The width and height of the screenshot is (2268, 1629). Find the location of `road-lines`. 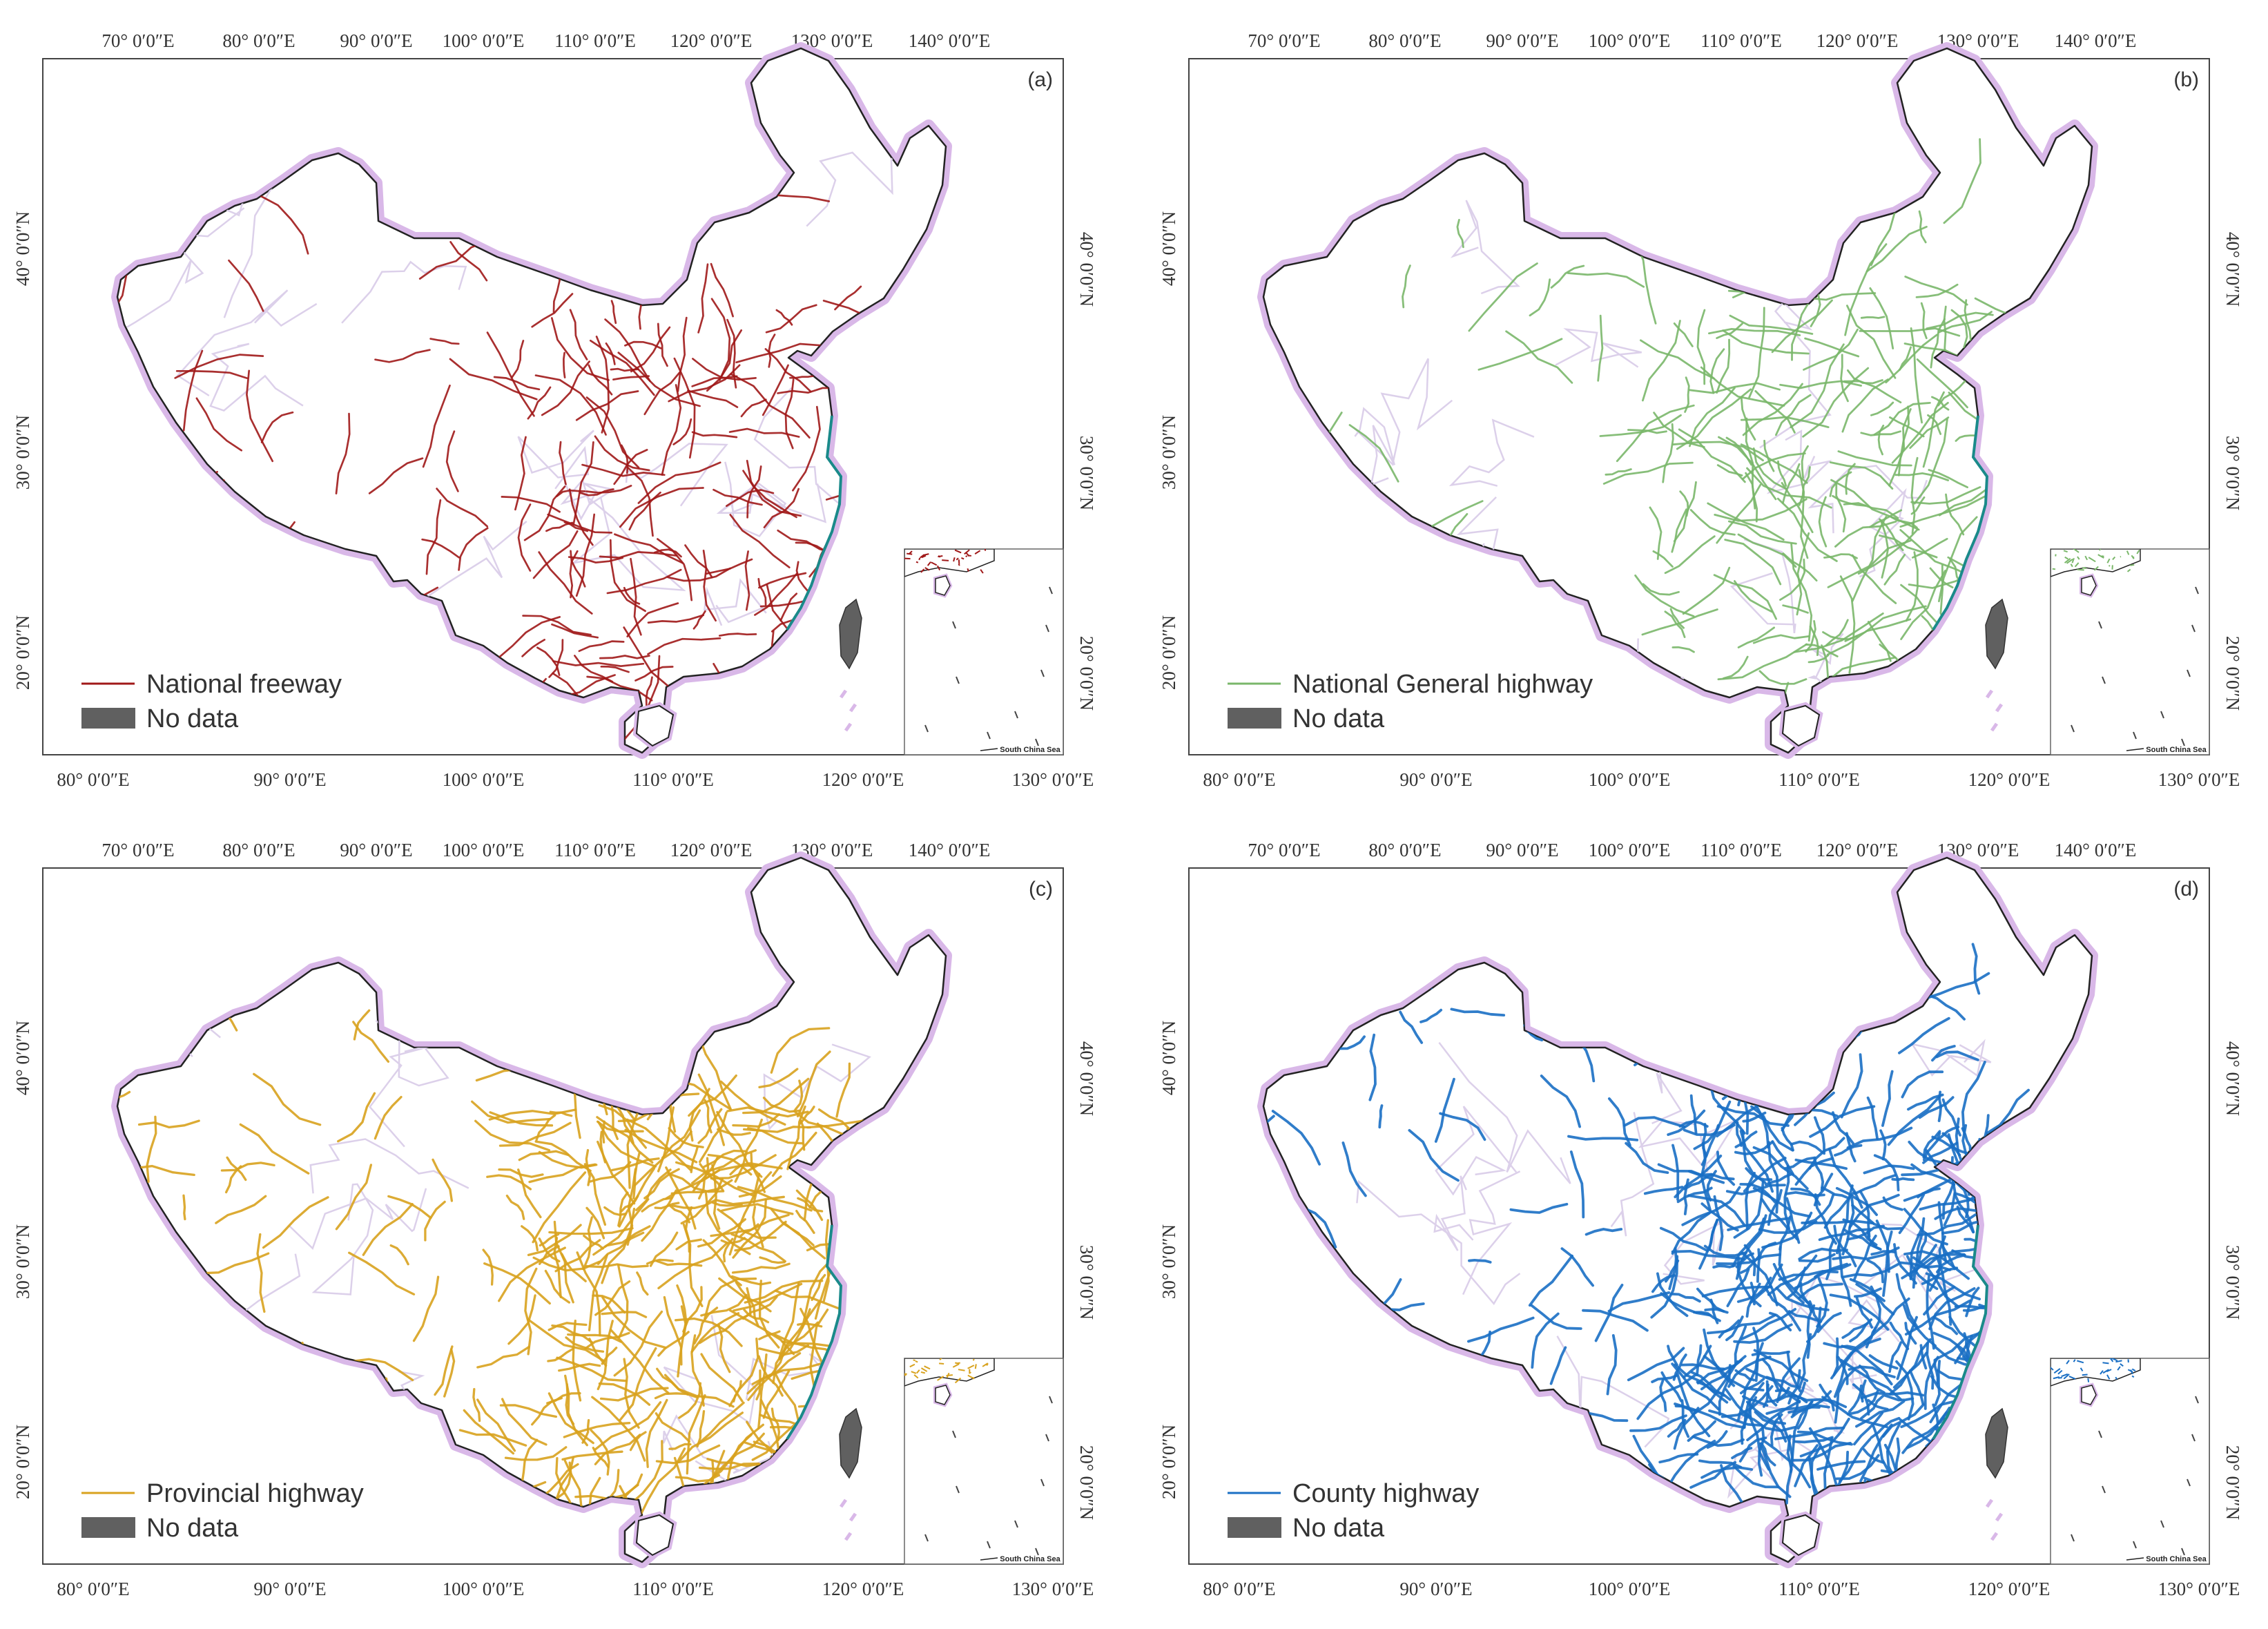

road-lines is located at coordinates (519, 1259).